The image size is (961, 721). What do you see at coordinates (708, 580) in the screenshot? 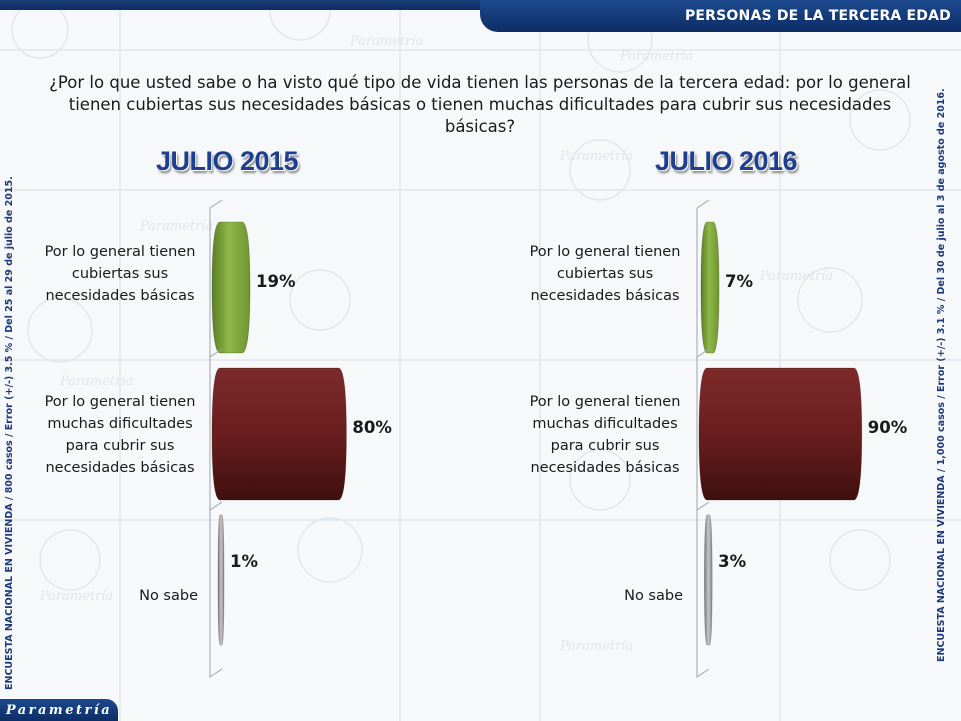
I see `bar-dontknow-2016` at bounding box center [708, 580].